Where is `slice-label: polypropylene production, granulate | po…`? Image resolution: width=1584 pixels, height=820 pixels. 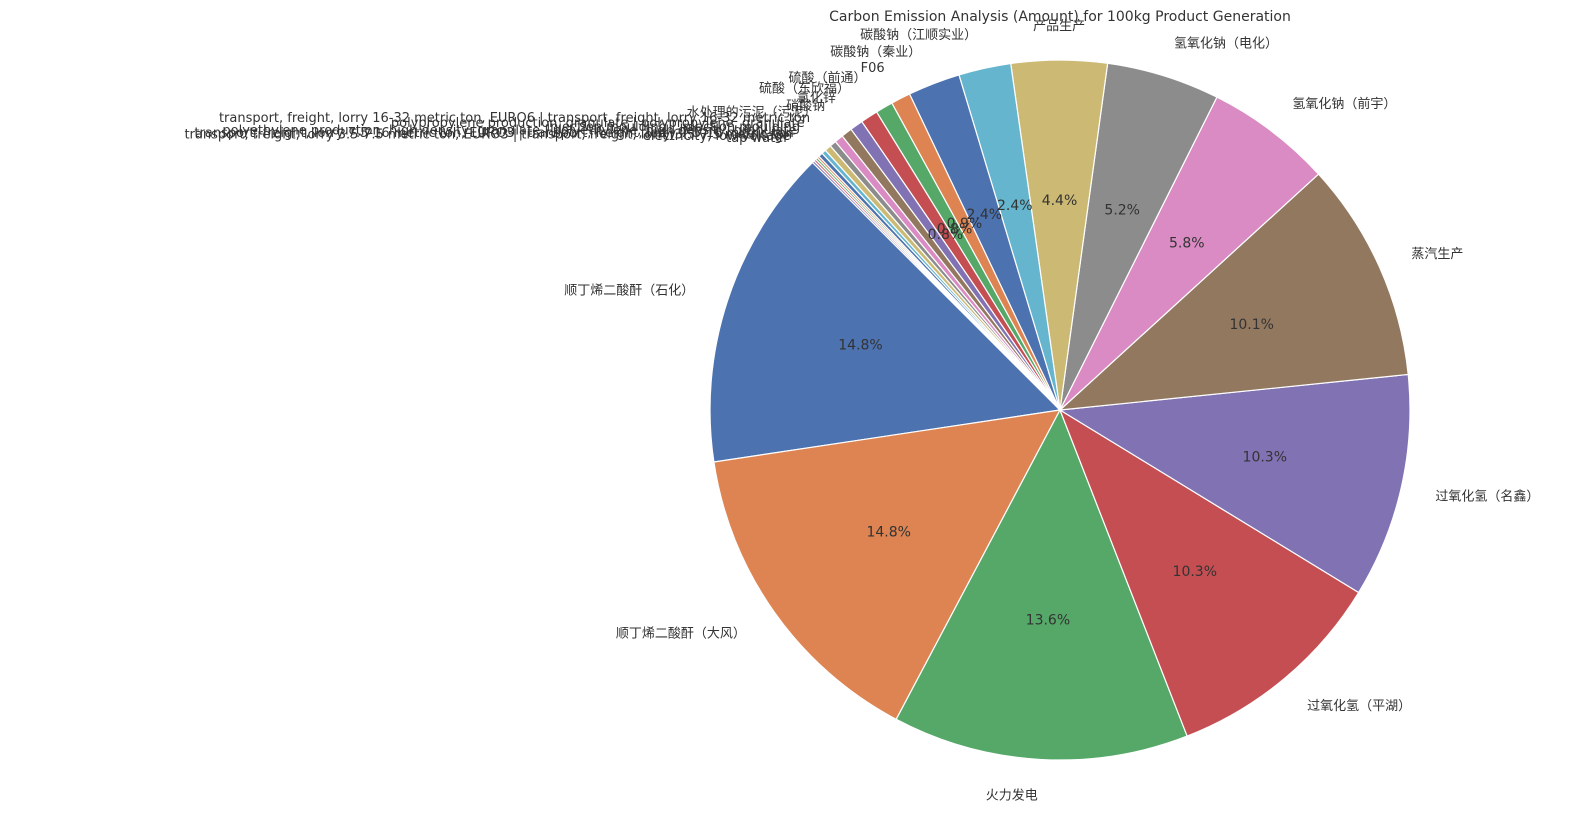
slice-label: polypropylene production, granulate | po… is located at coordinates (598, 123).